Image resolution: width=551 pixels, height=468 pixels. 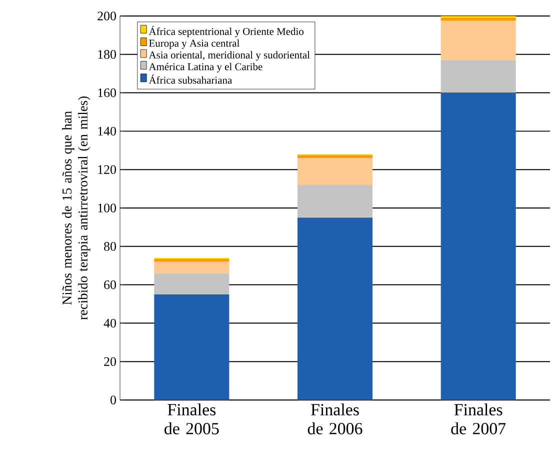 What do you see at coordinates (107, 93) in the screenshot?
I see `y-tick-label: 160` at bounding box center [107, 93].